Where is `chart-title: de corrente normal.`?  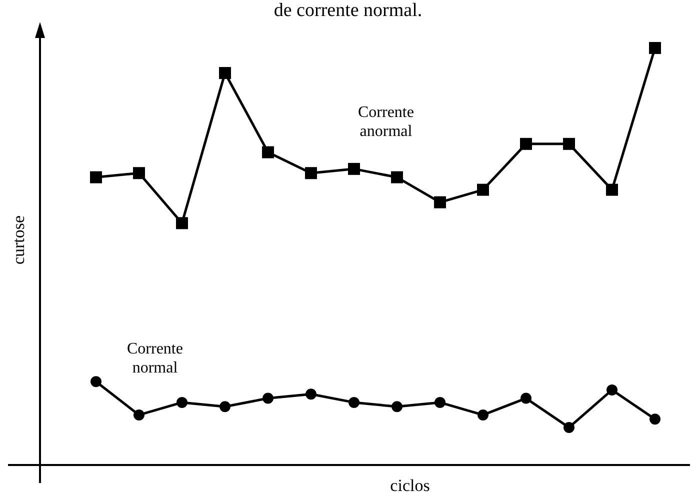
chart-title: de corrente normal. is located at coordinates (348, 10).